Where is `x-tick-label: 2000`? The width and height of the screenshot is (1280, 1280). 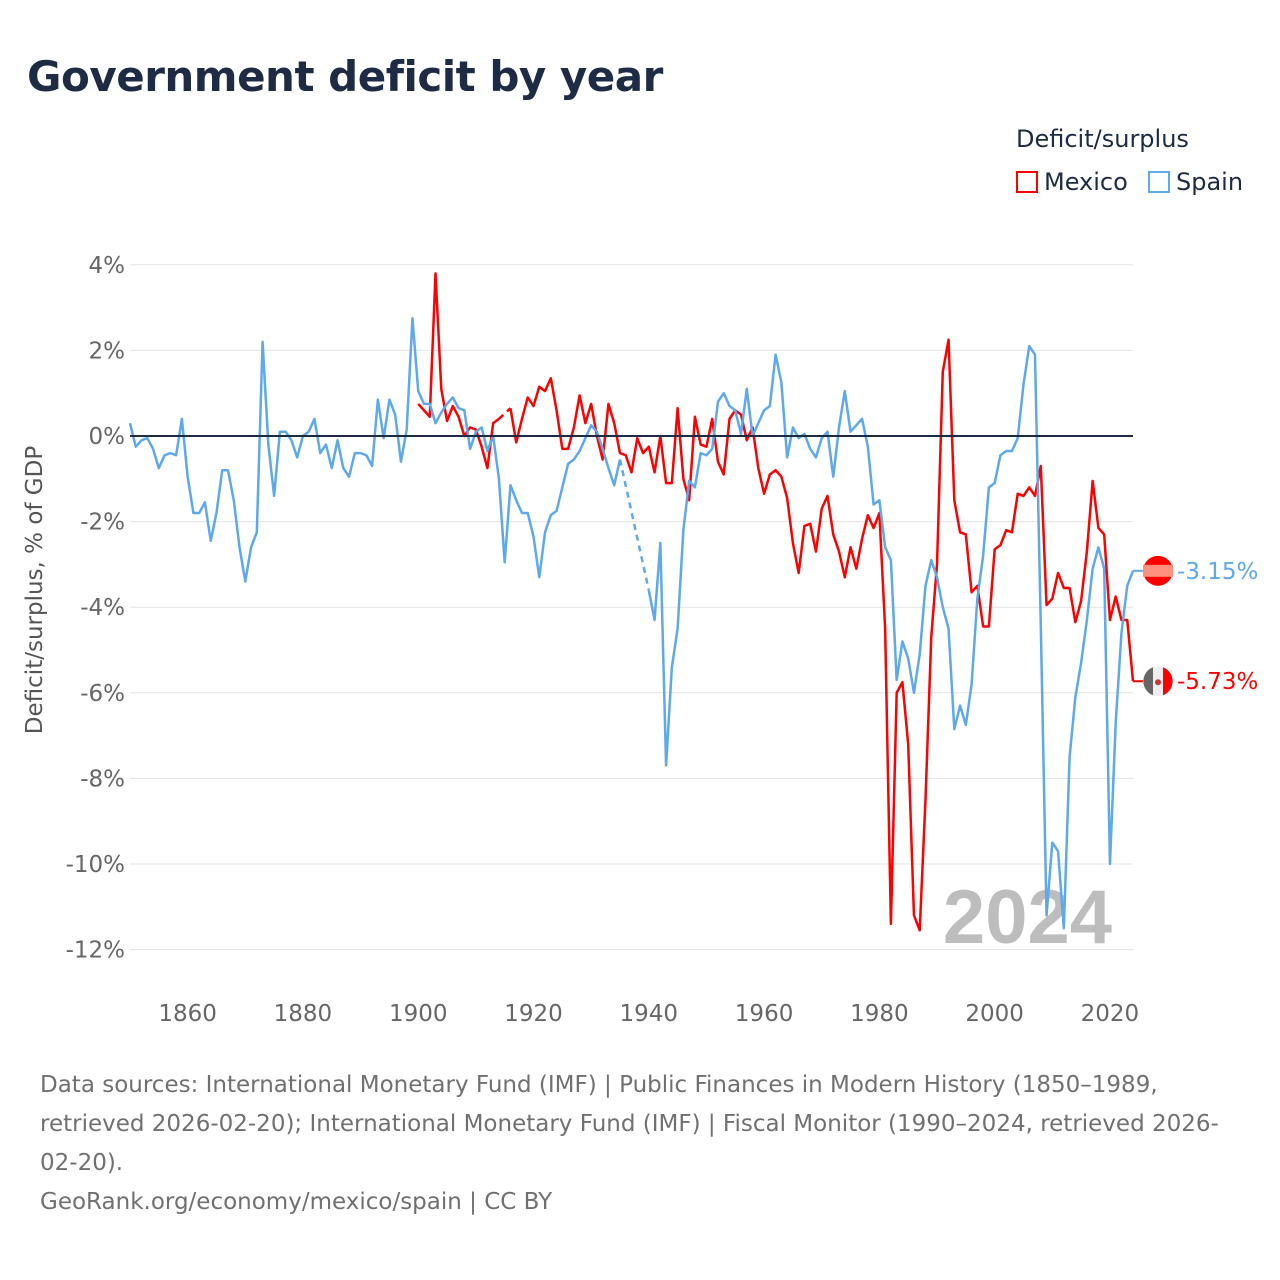
x-tick-label: 2000 is located at coordinates (994, 1014).